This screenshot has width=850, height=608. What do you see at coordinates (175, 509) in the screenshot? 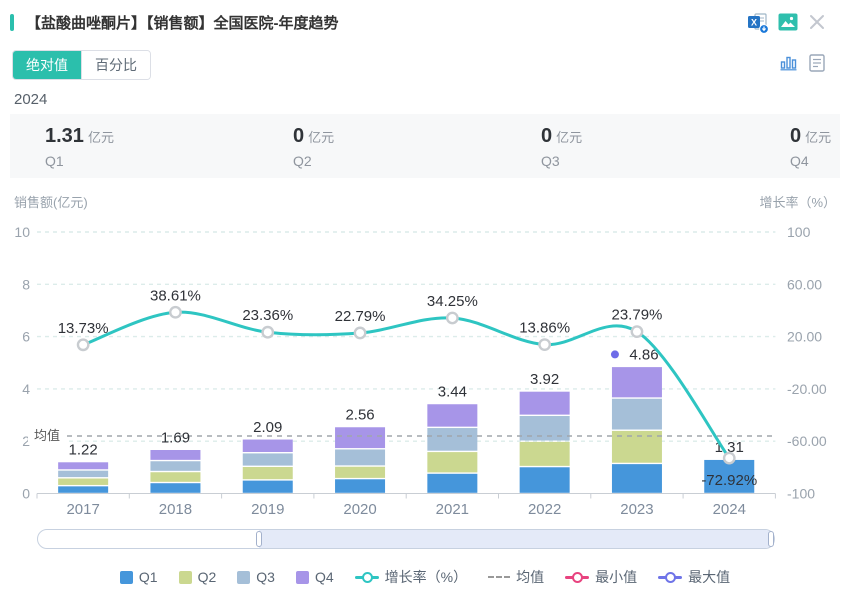
I see `svg-text: 2018` at bounding box center [175, 509].